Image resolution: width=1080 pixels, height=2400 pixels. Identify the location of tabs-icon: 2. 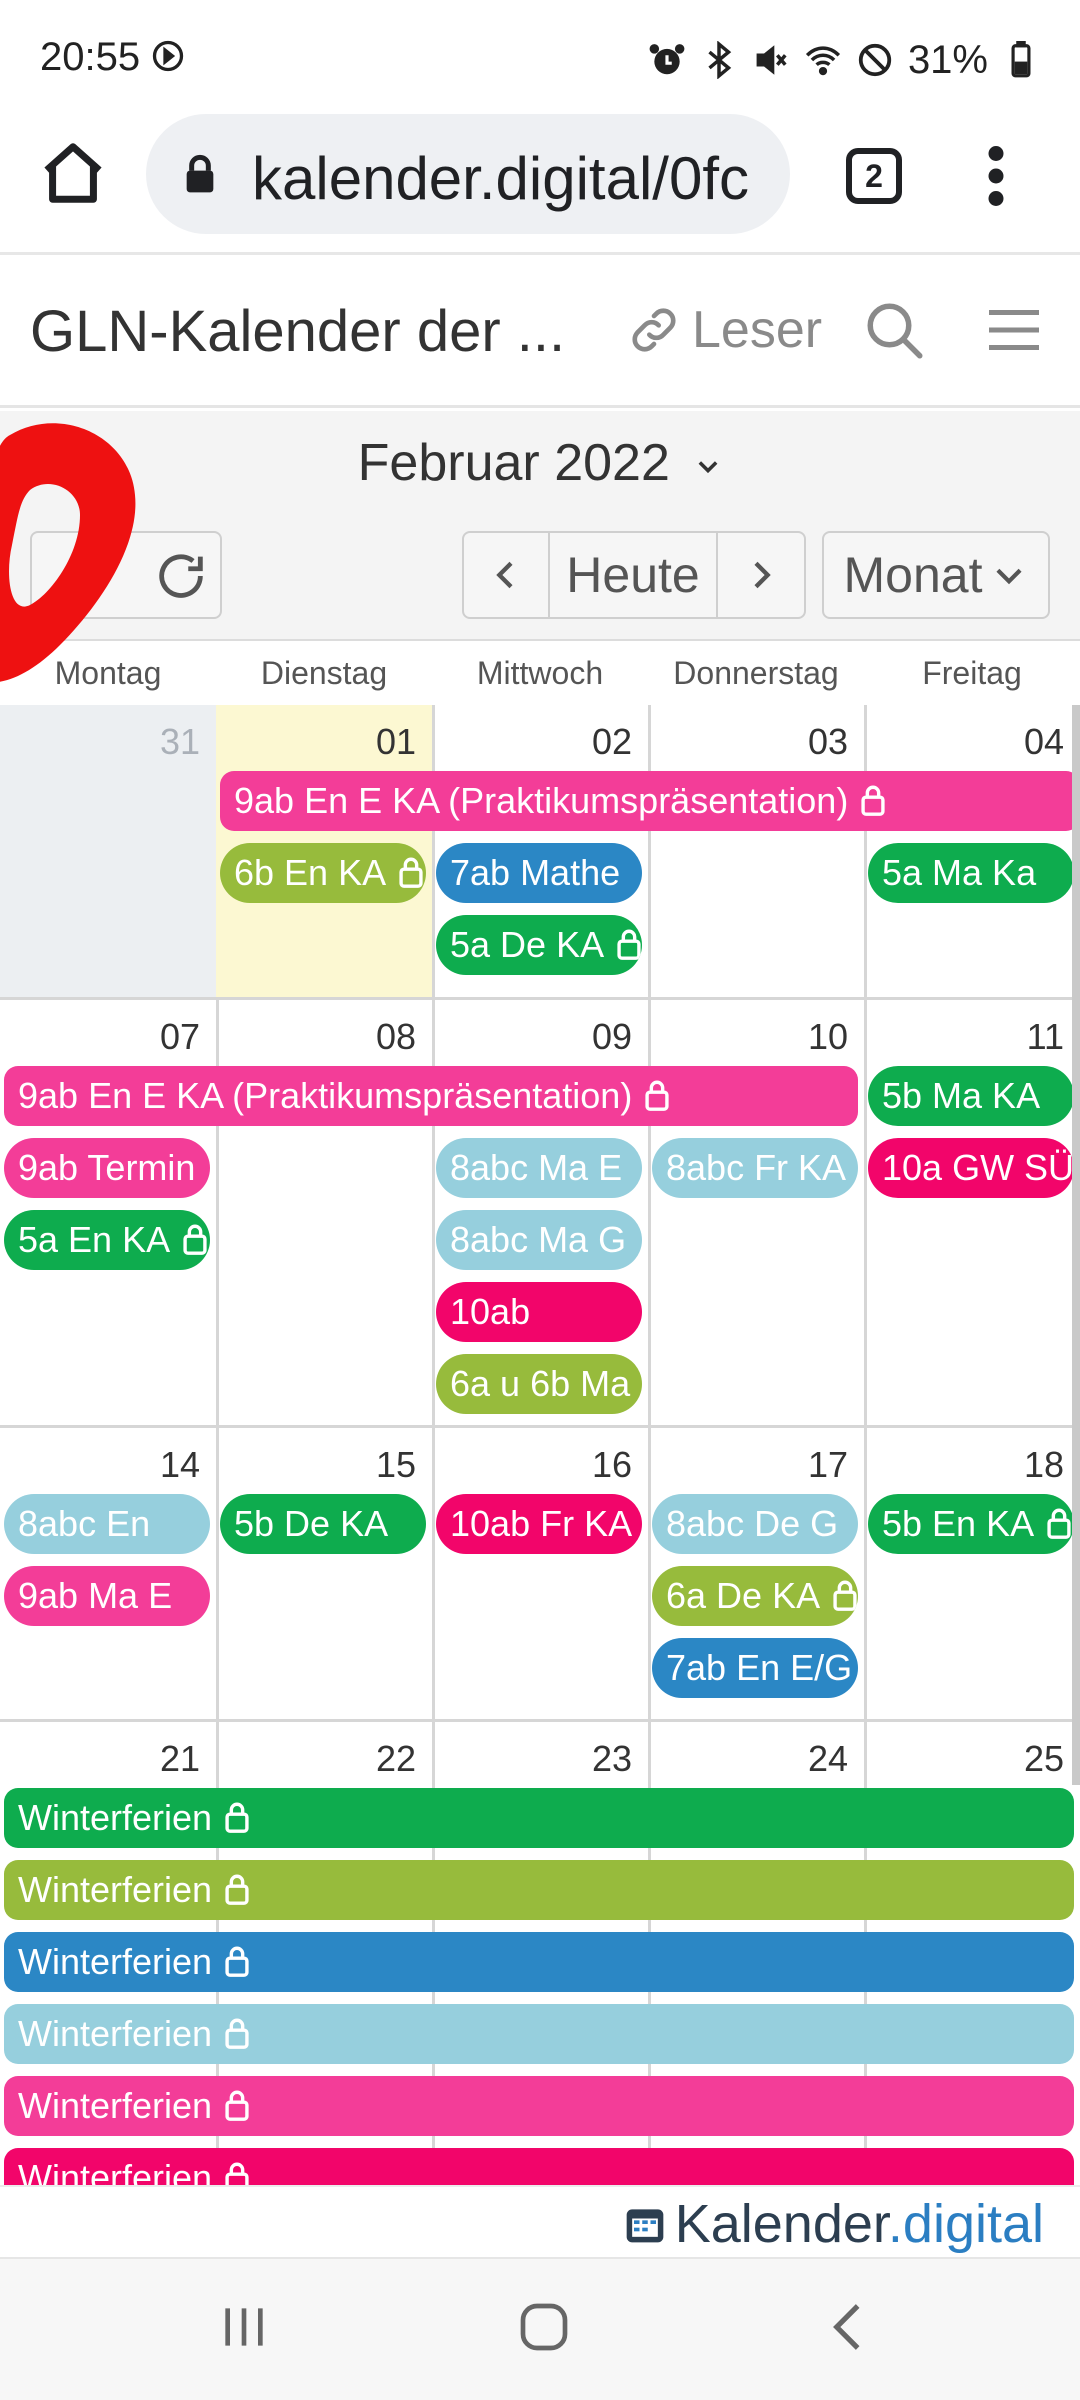
(874, 176).